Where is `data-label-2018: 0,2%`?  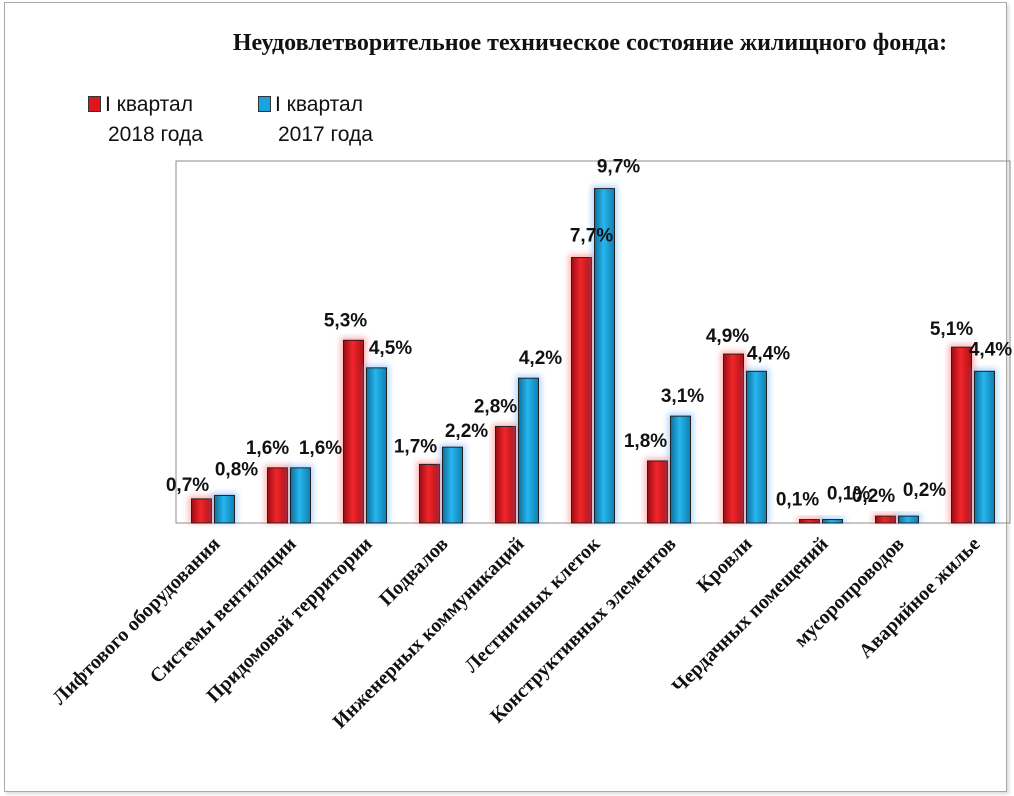 data-label-2018: 0,2% is located at coordinates (873, 496).